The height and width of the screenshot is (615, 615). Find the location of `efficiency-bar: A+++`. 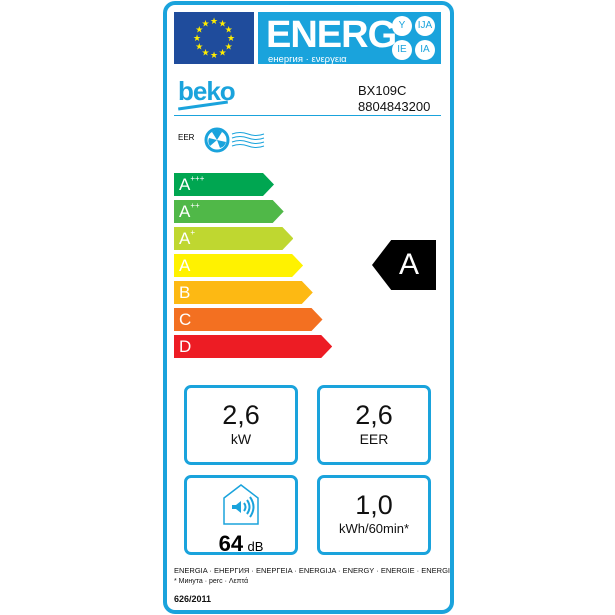

efficiency-bar: A+++ is located at coordinates (224, 184).